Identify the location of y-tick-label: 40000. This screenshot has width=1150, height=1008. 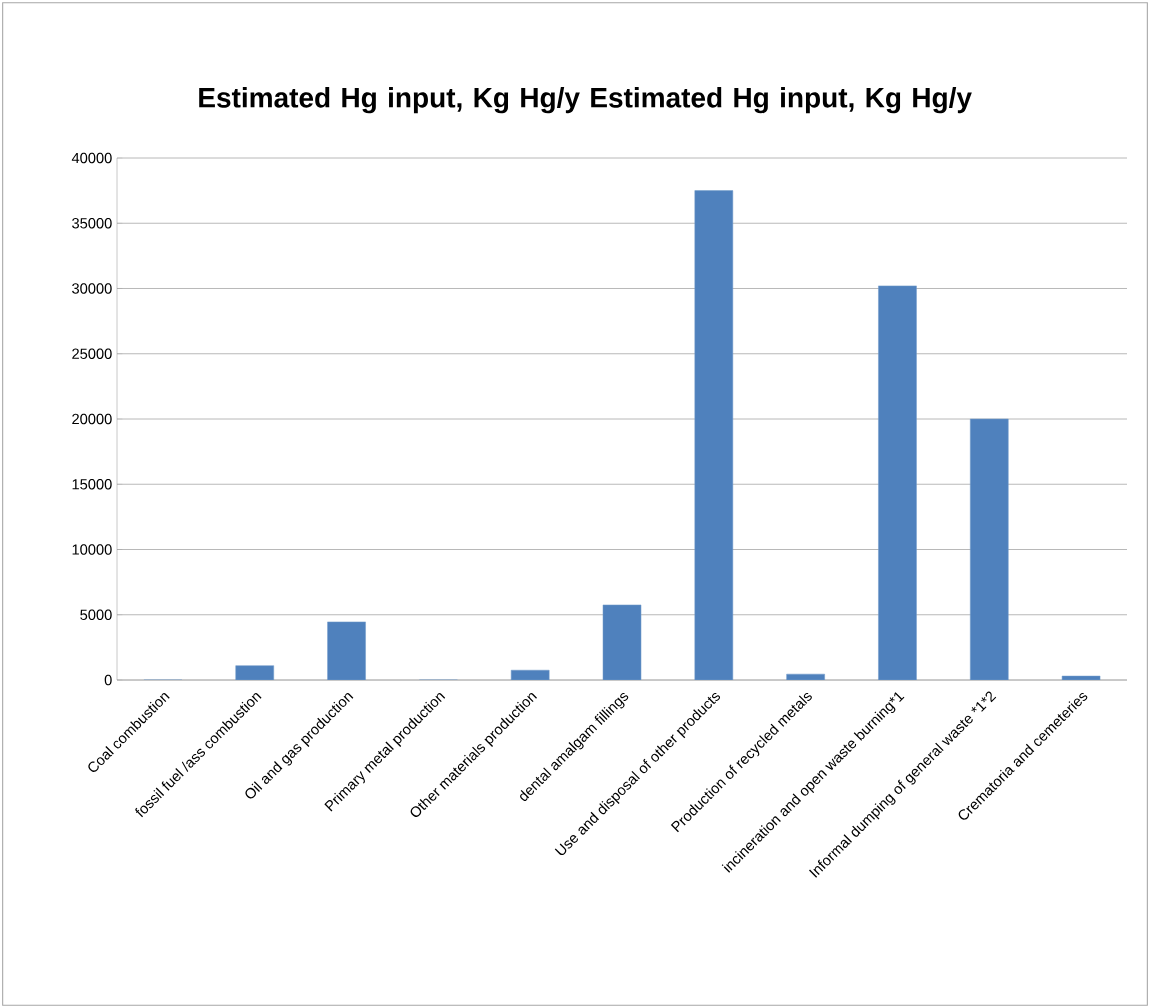
(91, 158).